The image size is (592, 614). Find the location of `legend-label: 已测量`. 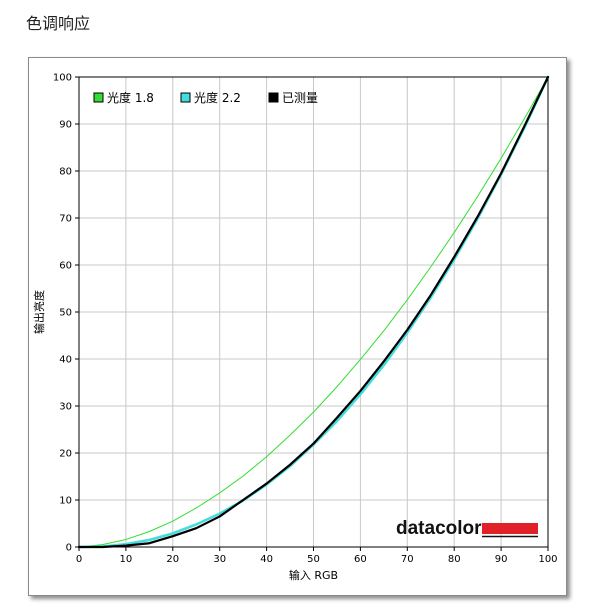

legend-label: 已测量 is located at coordinates (300, 98).